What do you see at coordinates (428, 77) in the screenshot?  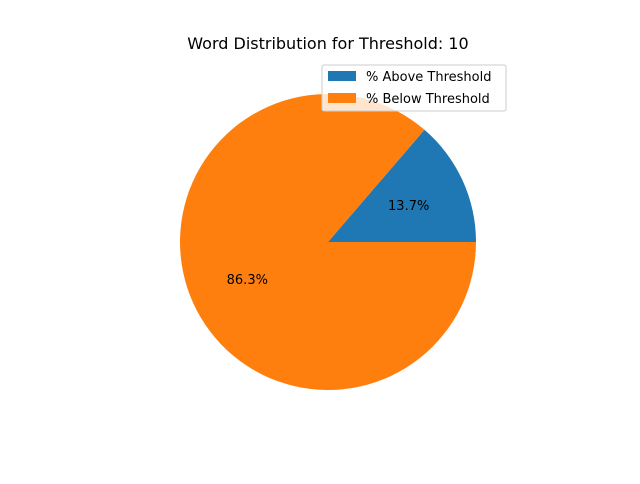 I see `legend-label-1: % Above Threshold` at bounding box center [428, 77].